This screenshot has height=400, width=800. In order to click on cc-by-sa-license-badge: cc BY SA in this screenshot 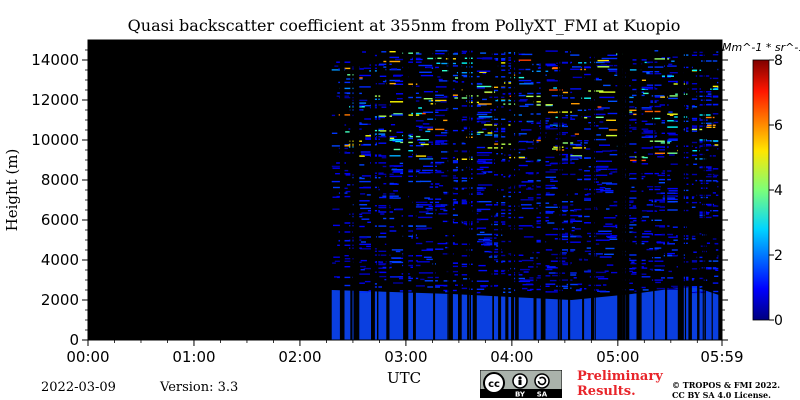, I will do `click(521, 384)`.